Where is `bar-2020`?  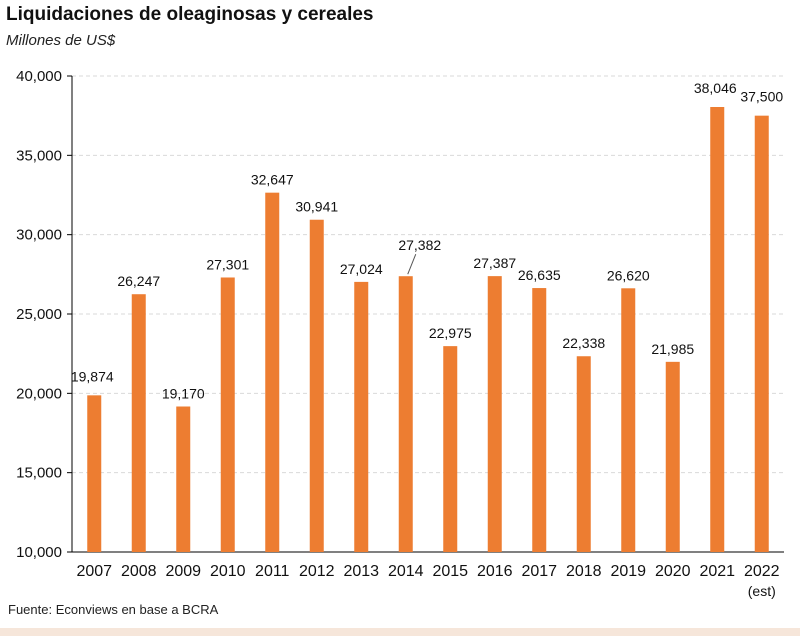 bar-2020 is located at coordinates (672, 456).